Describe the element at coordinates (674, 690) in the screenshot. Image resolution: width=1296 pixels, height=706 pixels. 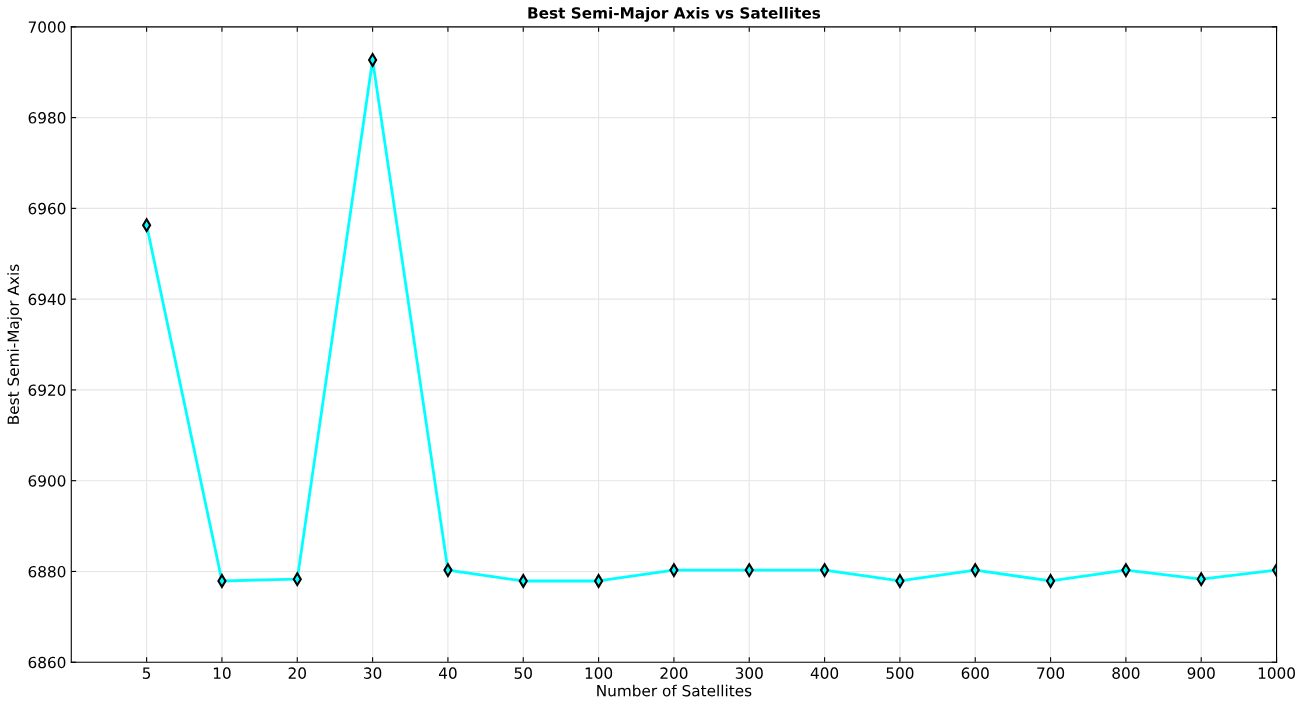
I see `x-axis-title: Number of Satellites` at that location.